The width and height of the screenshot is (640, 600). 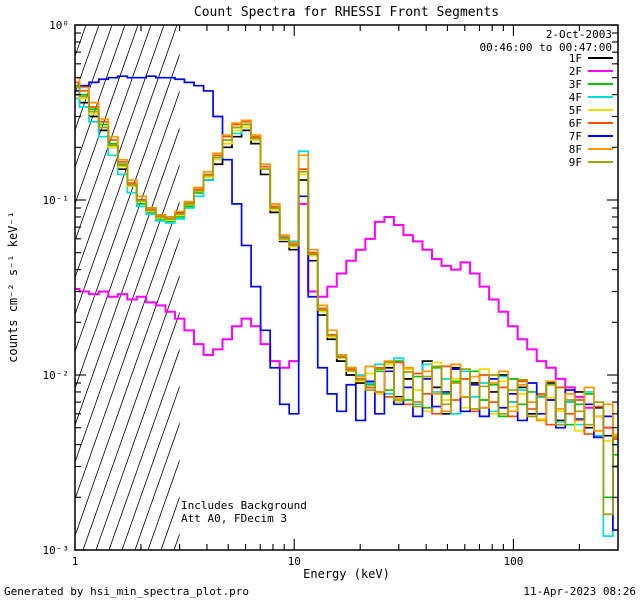 I want to click on legend-label-9F: 9F, so click(x=575, y=162).